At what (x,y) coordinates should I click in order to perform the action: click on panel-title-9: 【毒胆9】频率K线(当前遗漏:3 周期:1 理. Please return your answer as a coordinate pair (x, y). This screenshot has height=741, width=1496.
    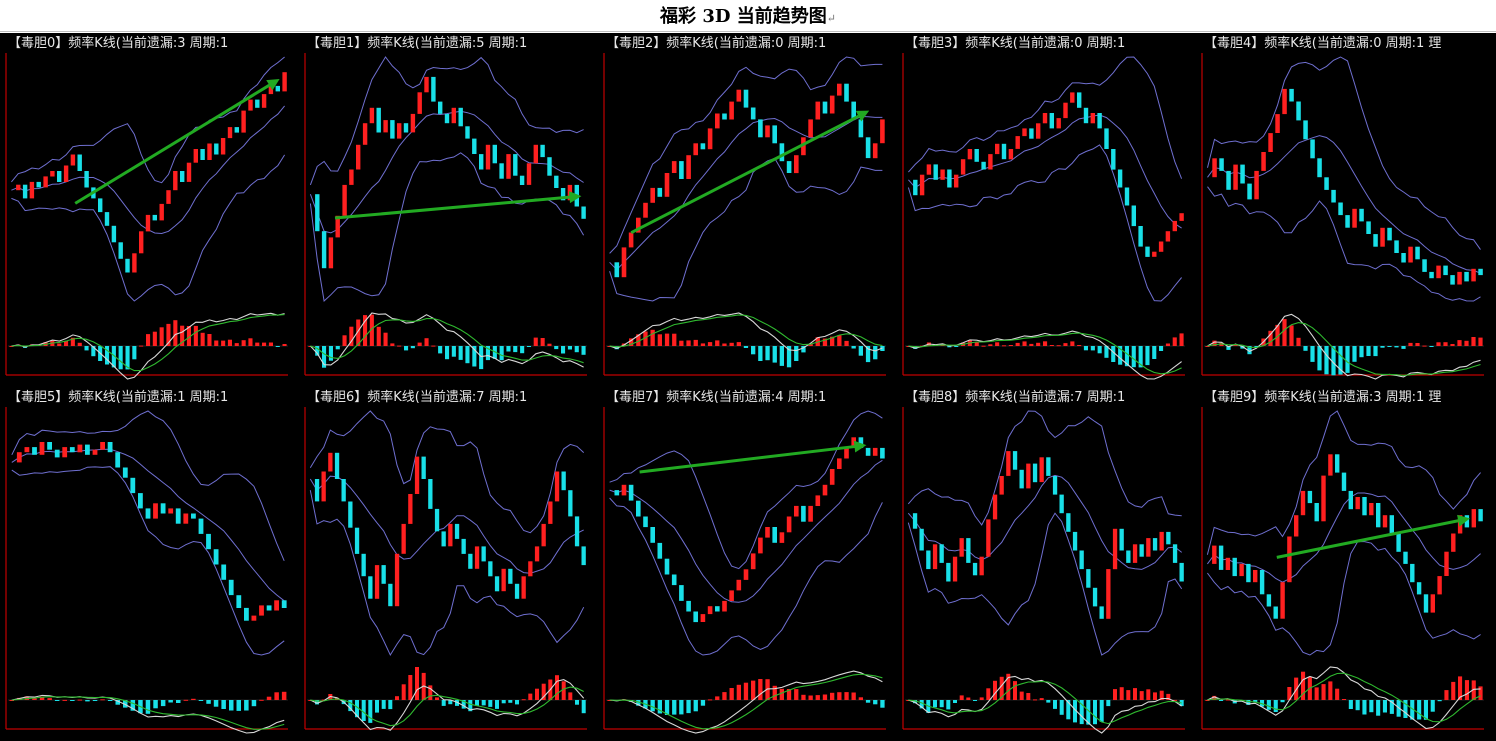
    Looking at the image, I should click on (1323, 397).